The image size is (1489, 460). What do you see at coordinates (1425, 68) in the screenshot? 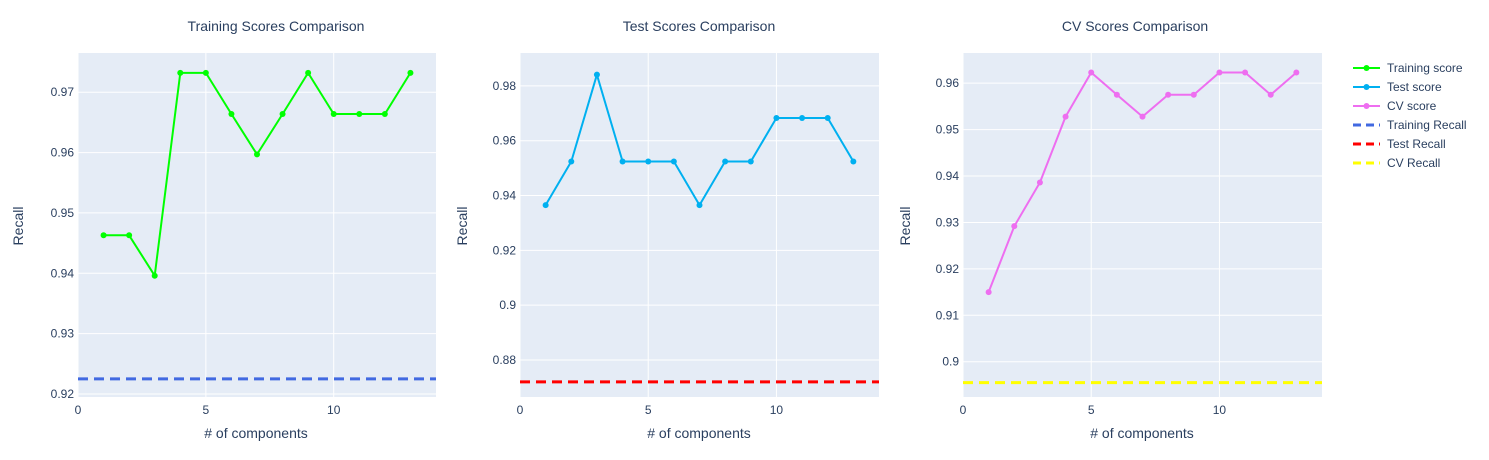
I see `legend-label: Training score` at bounding box center [1425, 68].